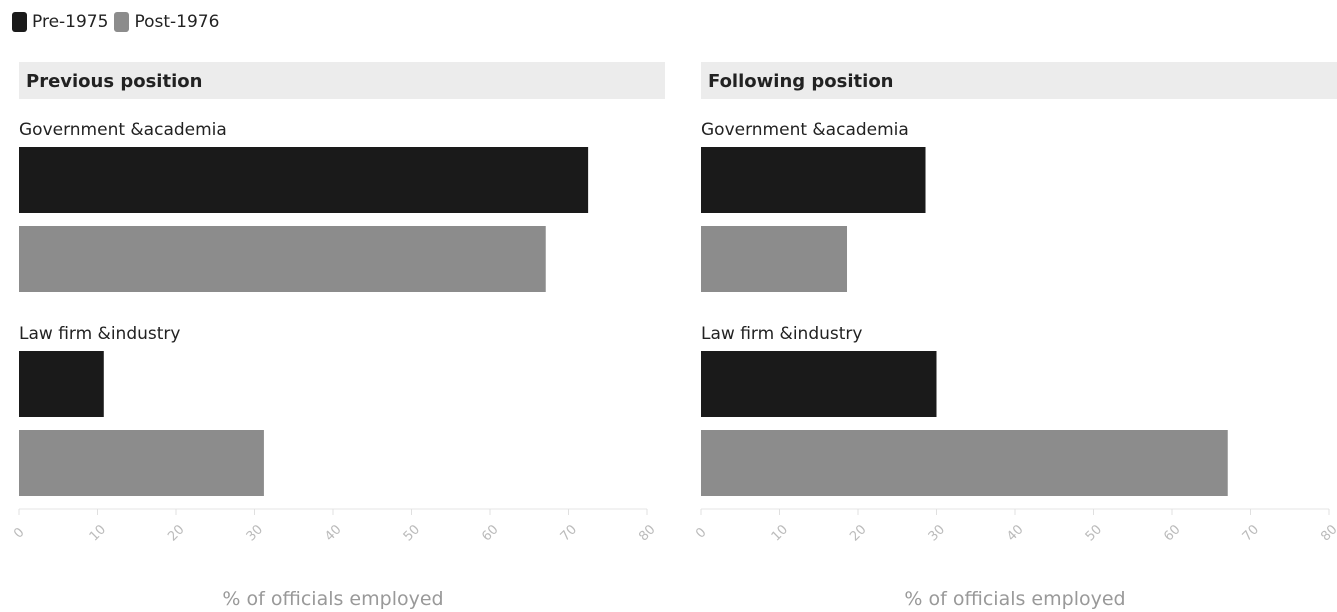 The width and height of the screenshot is (1337, 612). Describe the element at coordinates (122, 22) in the screenshot. I see `legend-swatch-post-1976` at that location.